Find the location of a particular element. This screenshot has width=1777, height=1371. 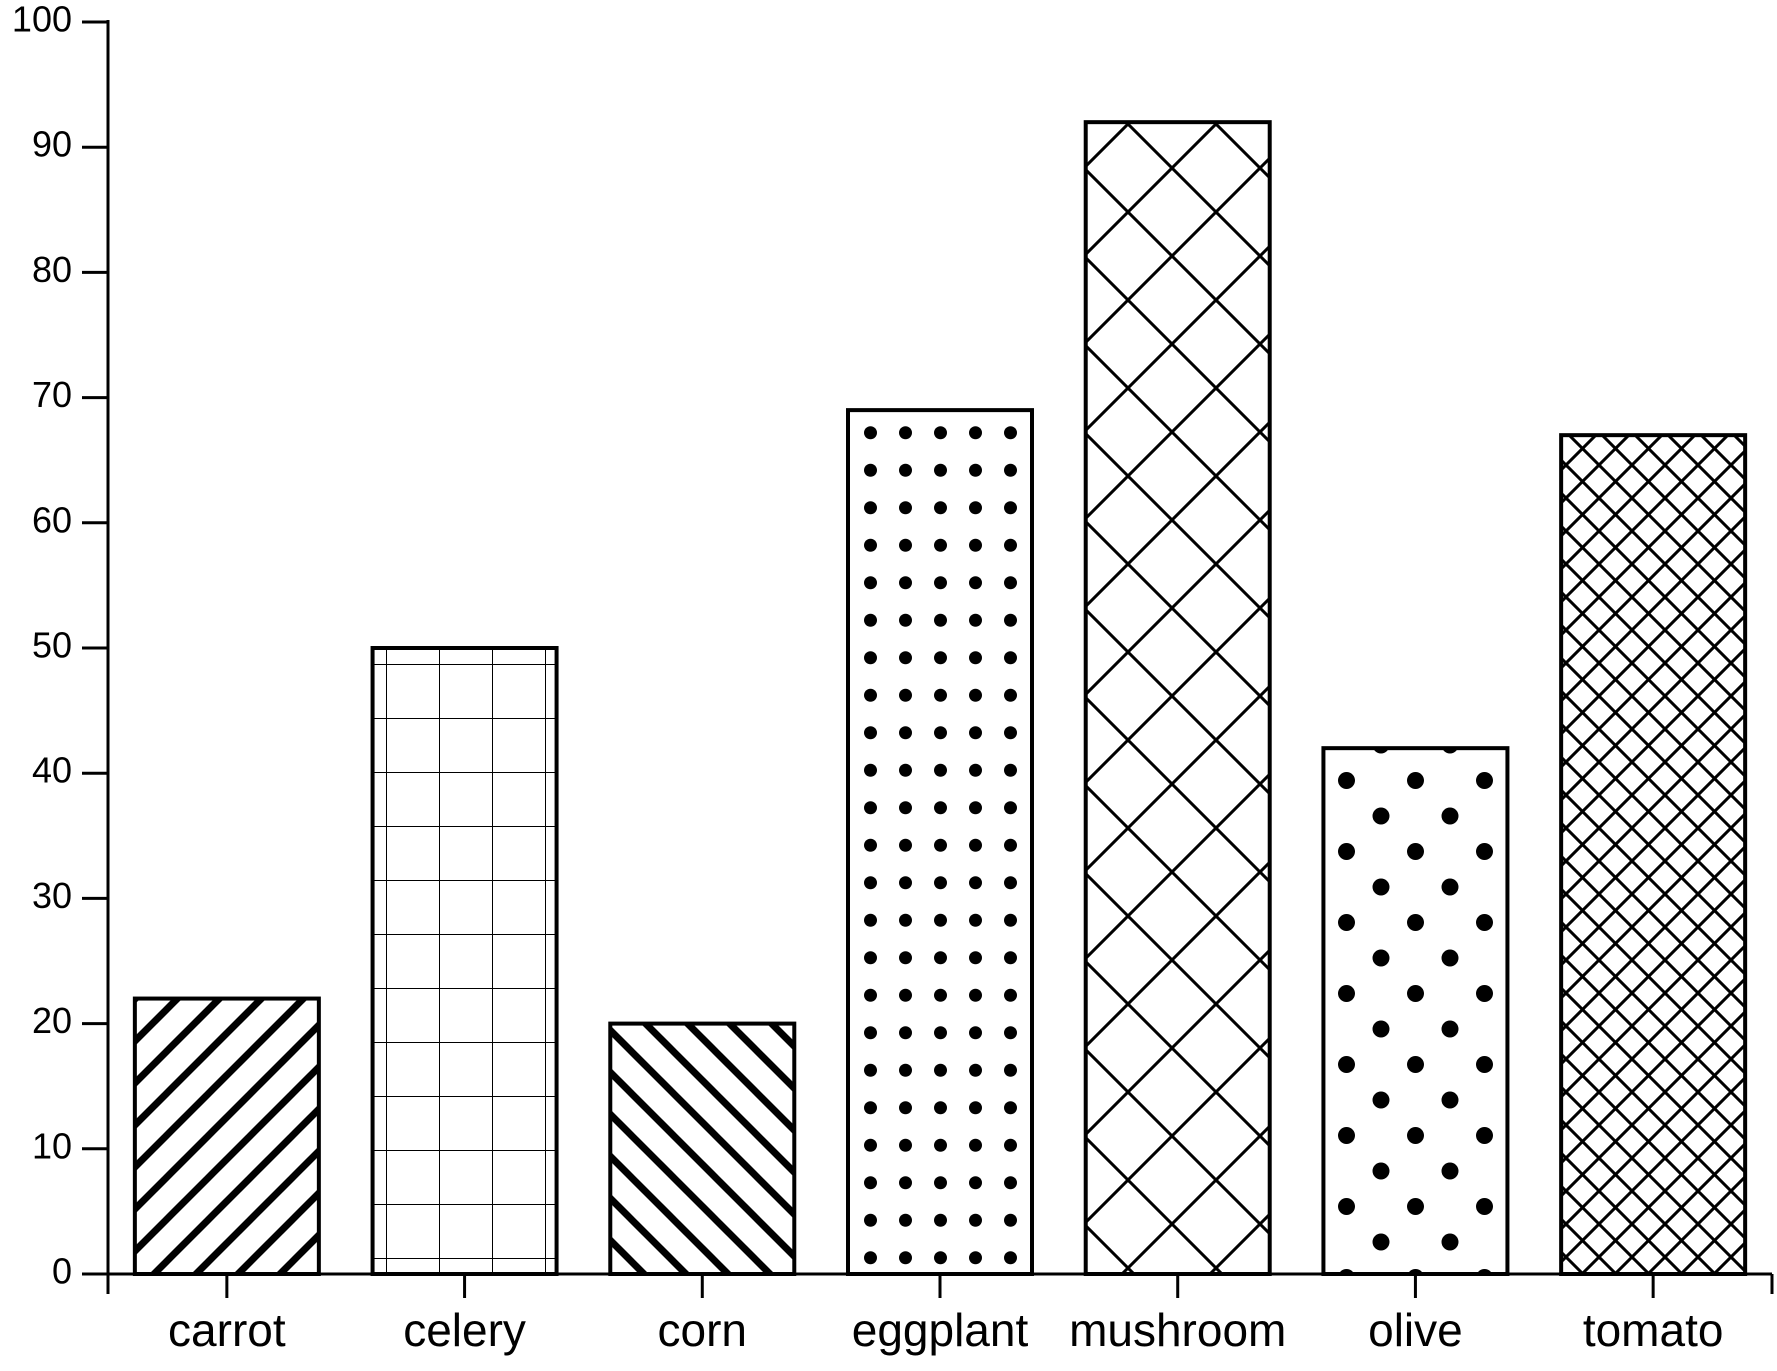

bar-pattern-tomato is located at coordinates (1653, 854).